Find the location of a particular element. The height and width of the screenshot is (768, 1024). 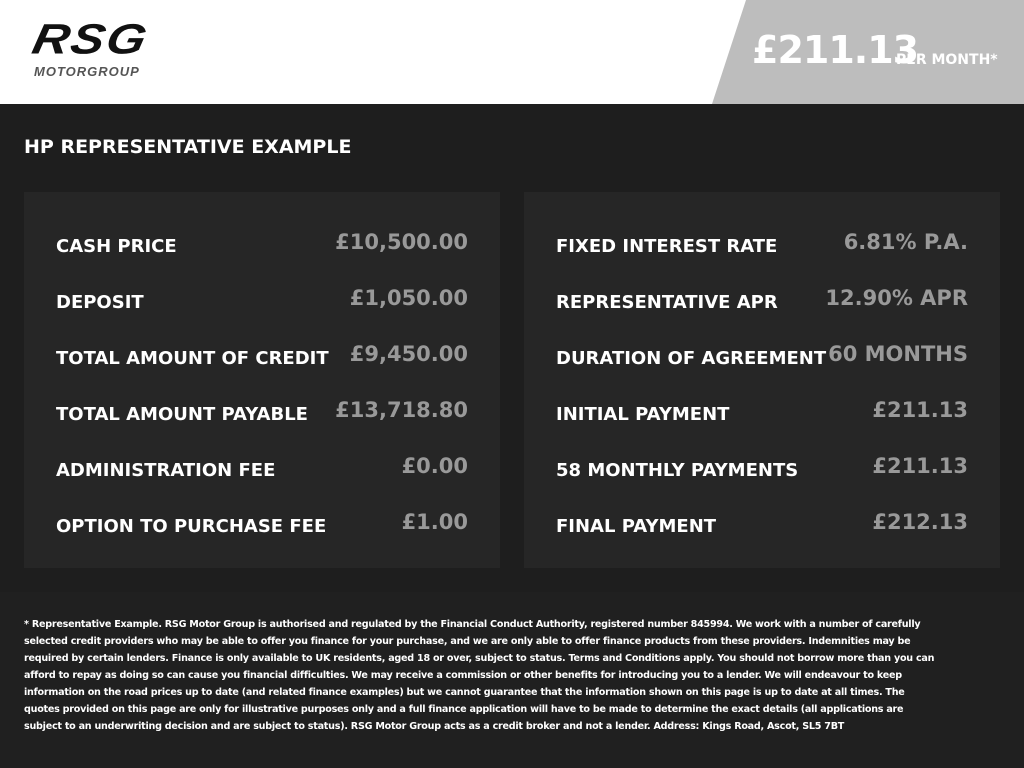

finance-row: DEPOSIT £1,050.00 is located at coordinates (262, 301).